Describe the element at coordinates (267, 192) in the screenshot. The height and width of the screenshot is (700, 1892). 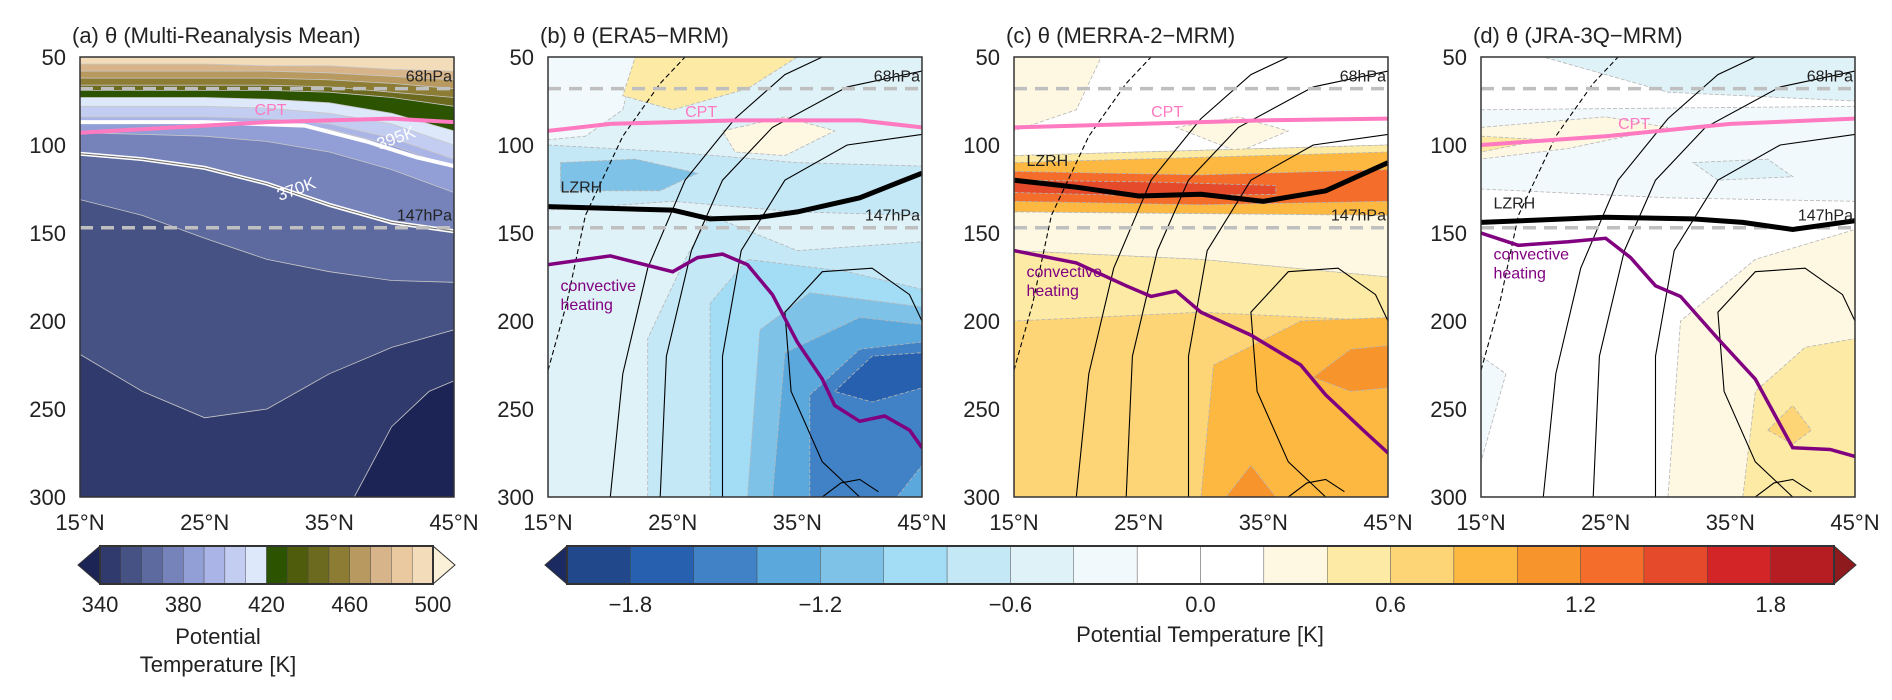
I see `isentrope-core` at that location.